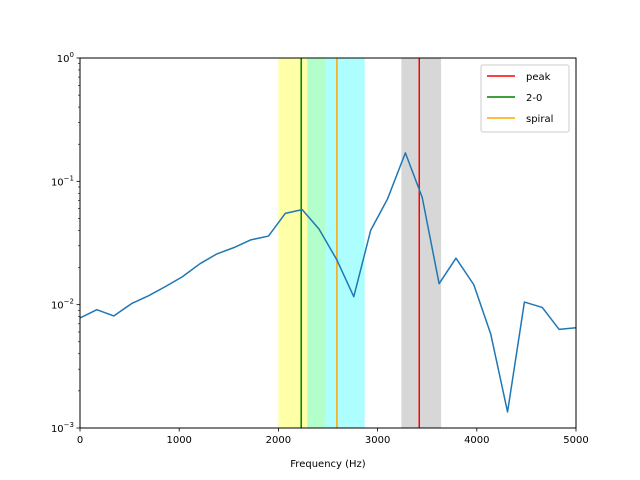 Image resolution: width=640 pixels, height=480 pixels. I want to click on y-tick-label: 10⁻³, so click(62, 428).